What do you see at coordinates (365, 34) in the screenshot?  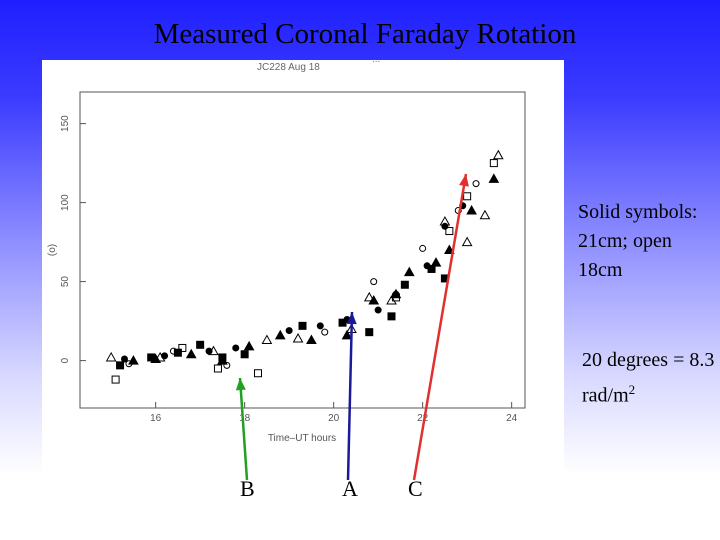 I see `slide-title: Measured Coronal Faraday Rotation` at bounding box center [365, 34].